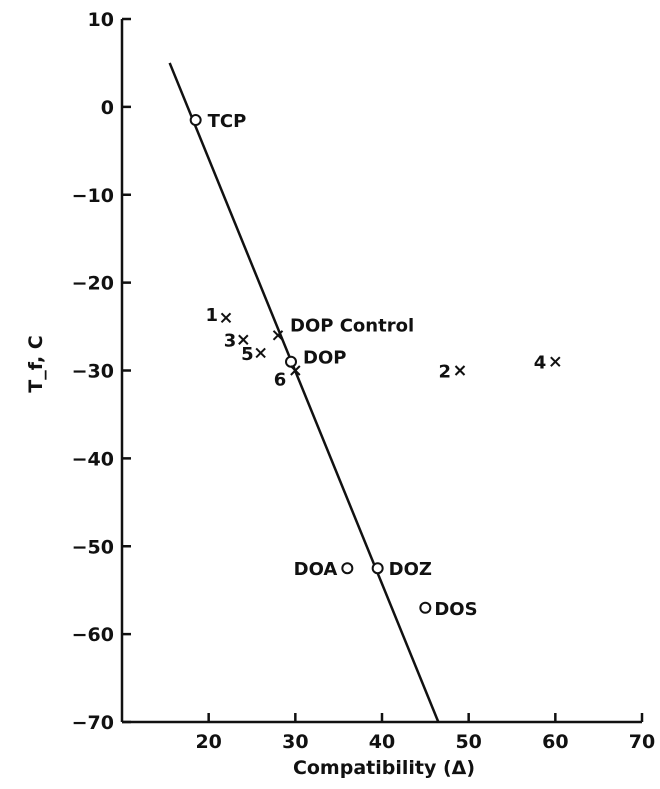  I want to click on point-label-3: 3, so click(230, 341).